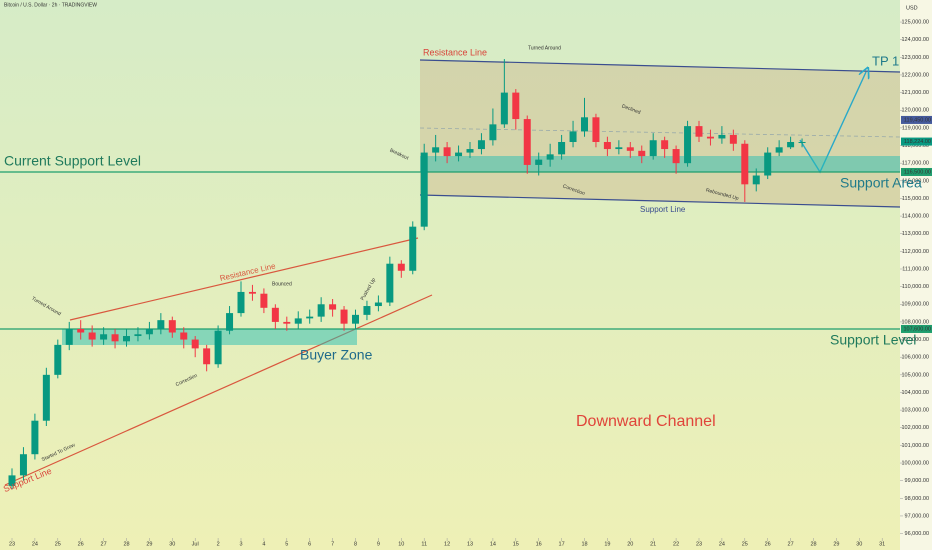  I want to click on x-tick-label: 14, so click(493, 544).